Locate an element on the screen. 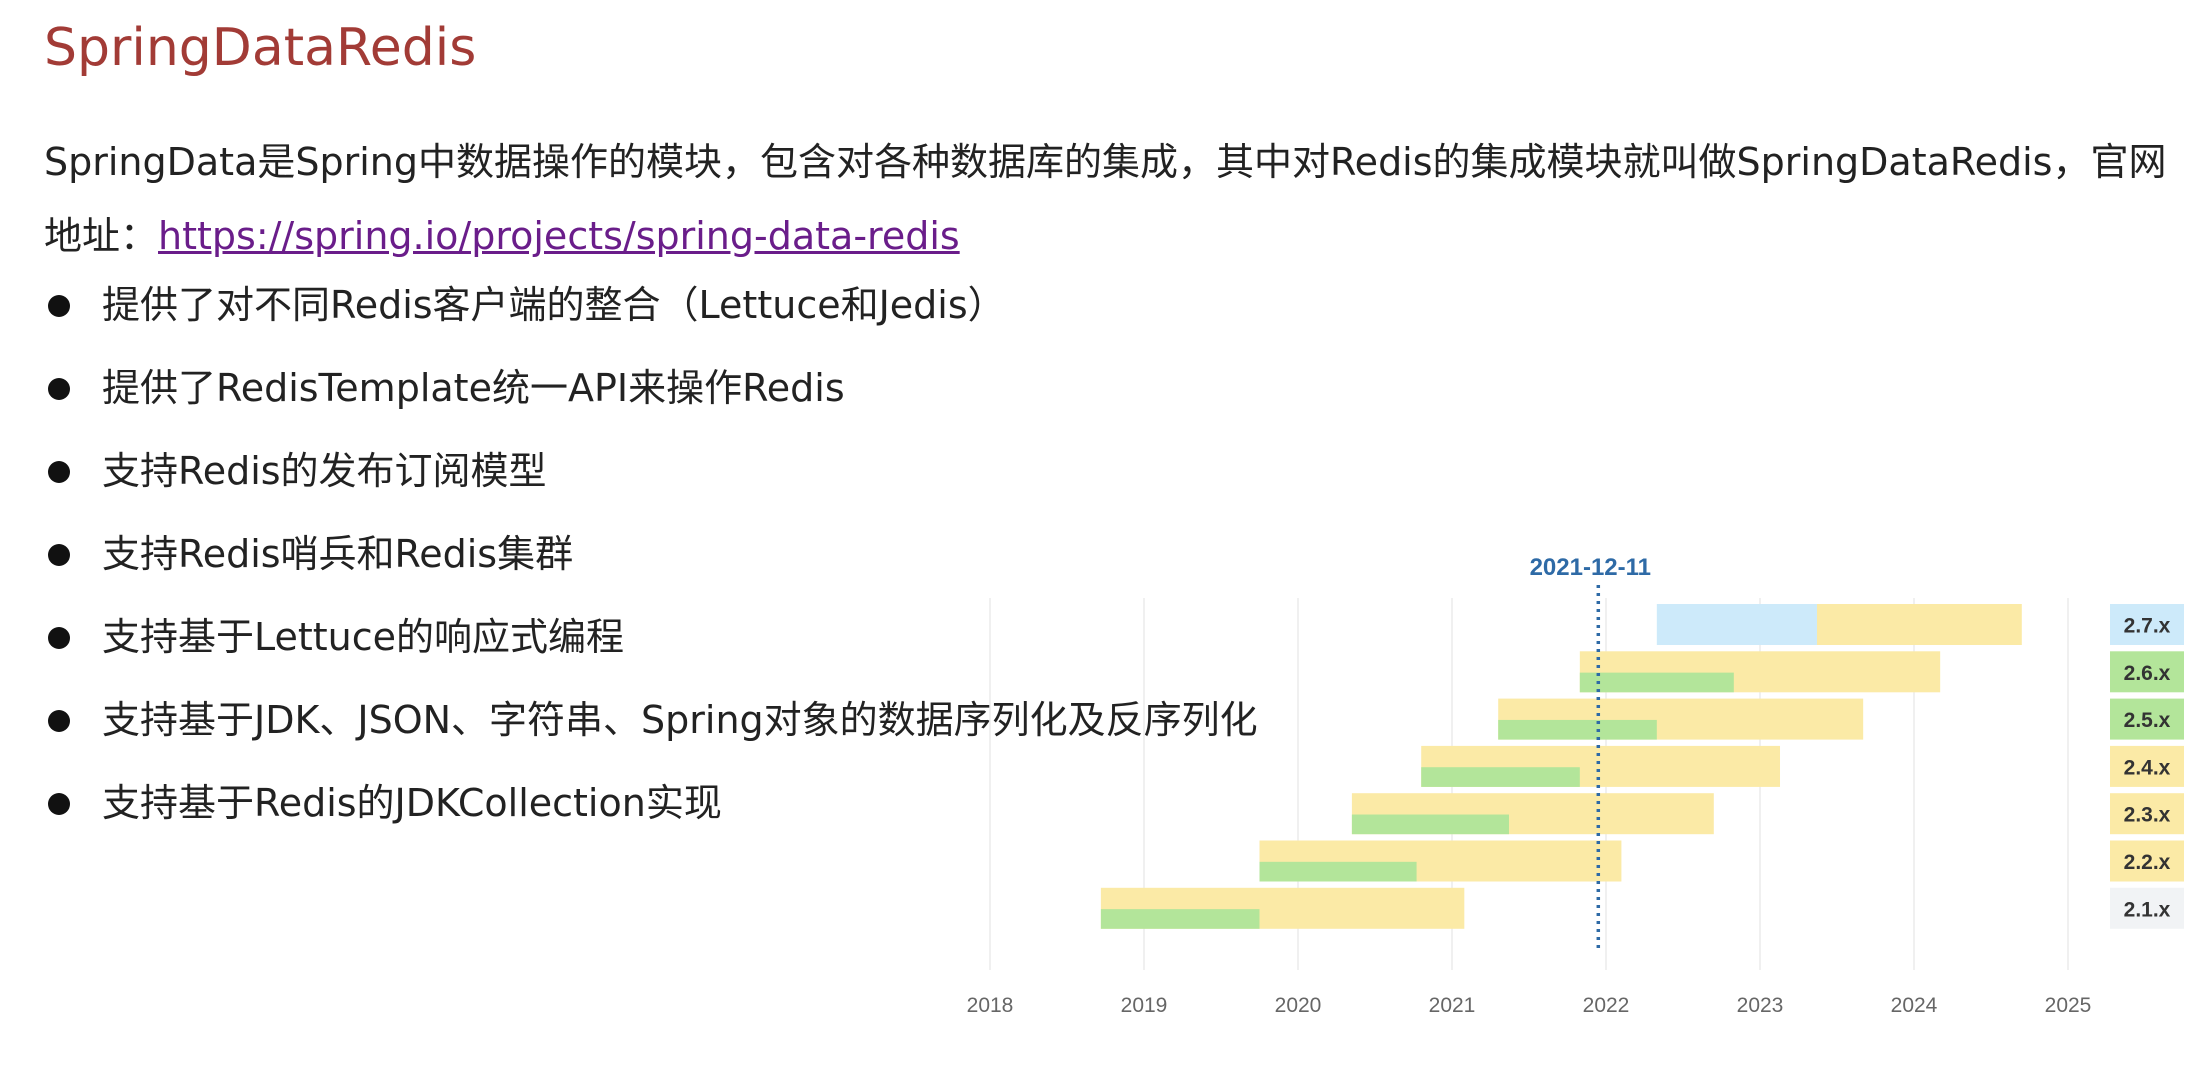 The height and width of the screenshot is (1068, 2210). list-item: 提供了RedisTemplate统一API来操作Redis is located at coordinates (651, 399).